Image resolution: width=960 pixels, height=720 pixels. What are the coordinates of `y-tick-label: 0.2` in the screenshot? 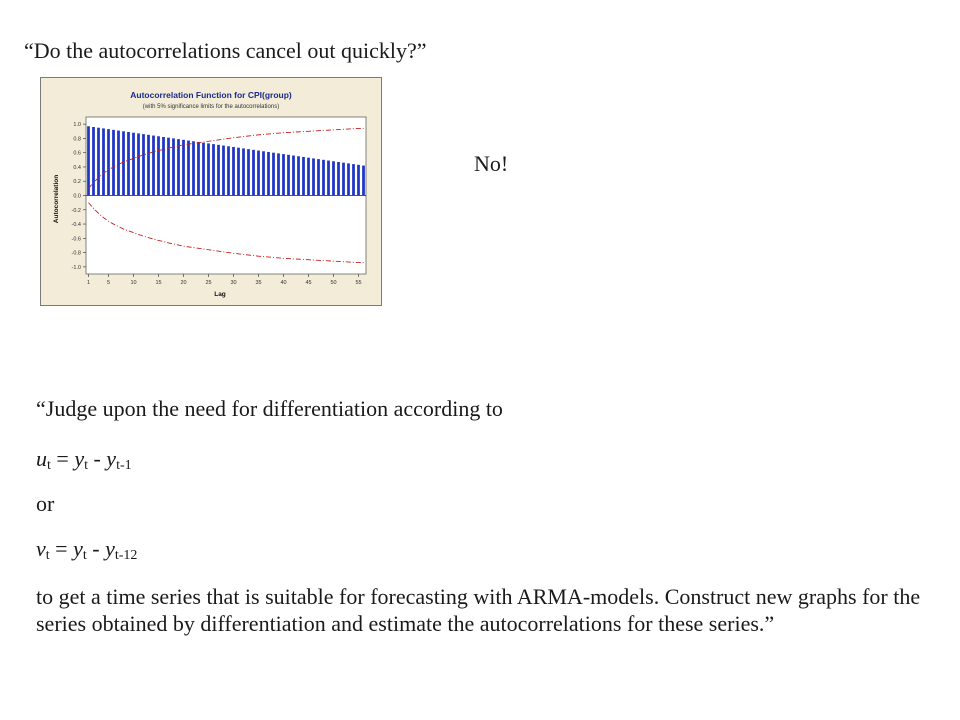 It's located at (77, 182).